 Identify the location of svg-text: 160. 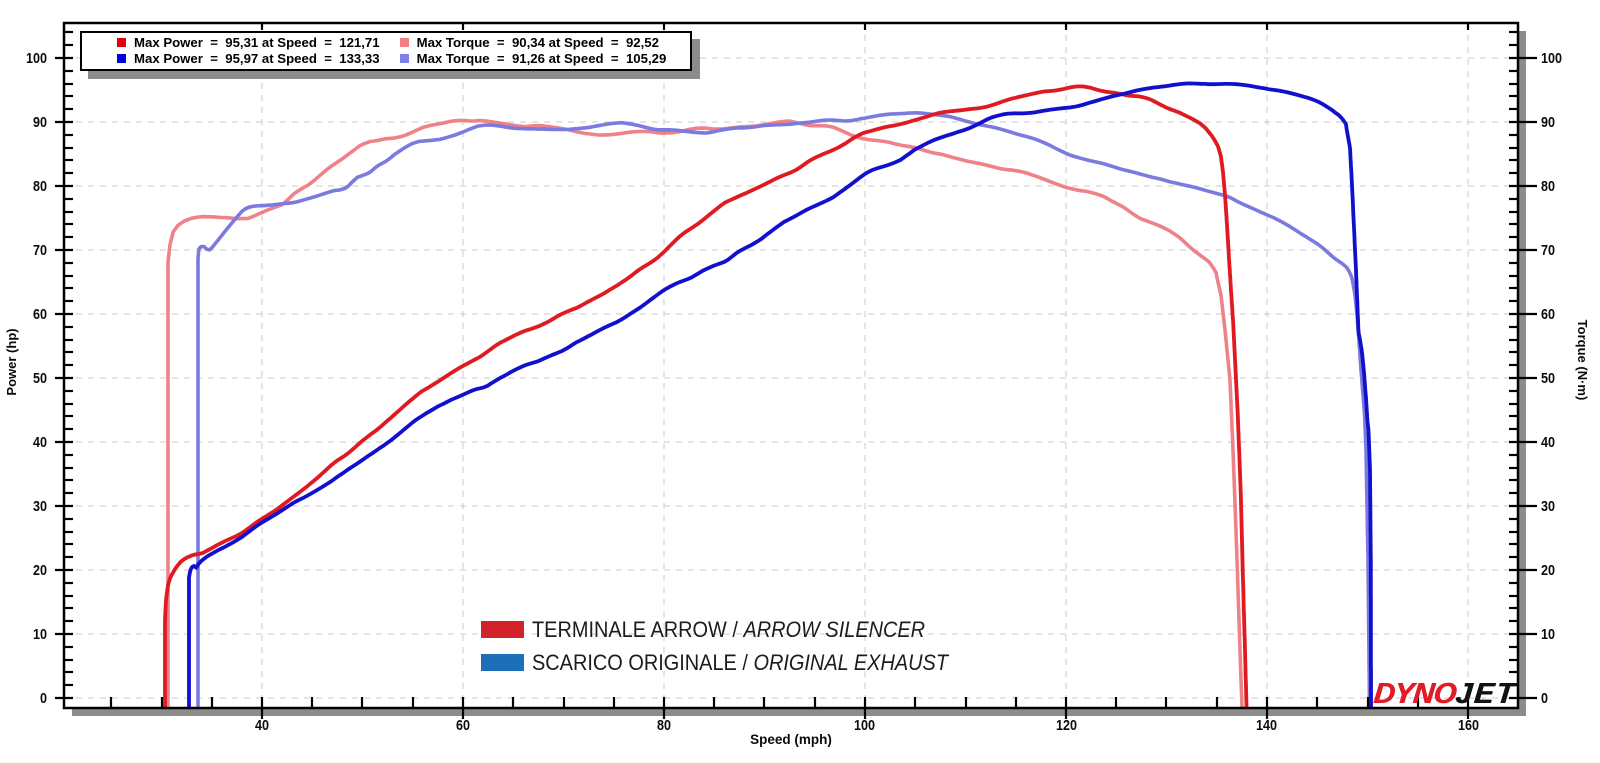
(1468, 726).